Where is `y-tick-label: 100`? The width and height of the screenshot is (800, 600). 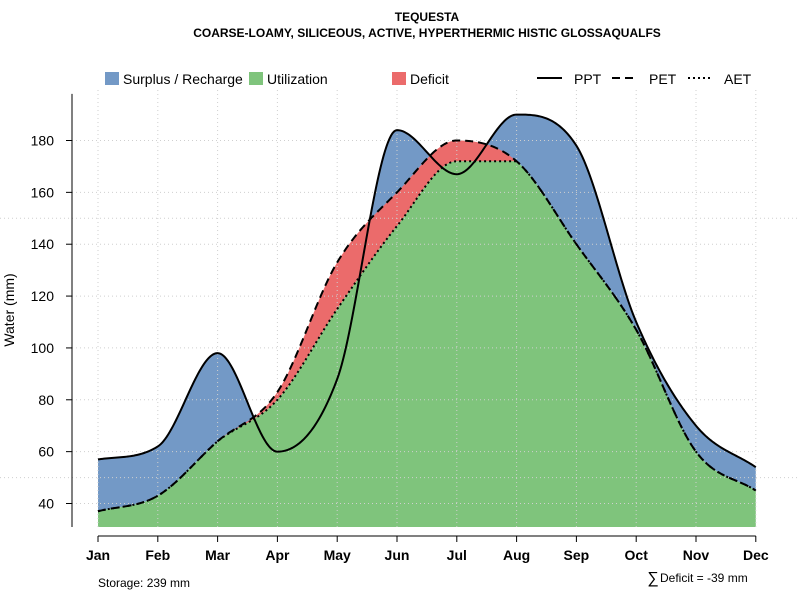
y-tick-label: 100 is located at coordinates (43, 348).